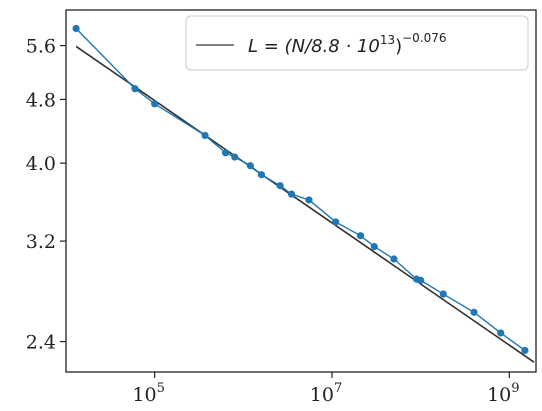 This screenshot has width=542, height=411. What do you see at coordinates (148, 393) in the screenshot?
I see `x-tick-label: 10⁵` at bounding box center [148, 393].